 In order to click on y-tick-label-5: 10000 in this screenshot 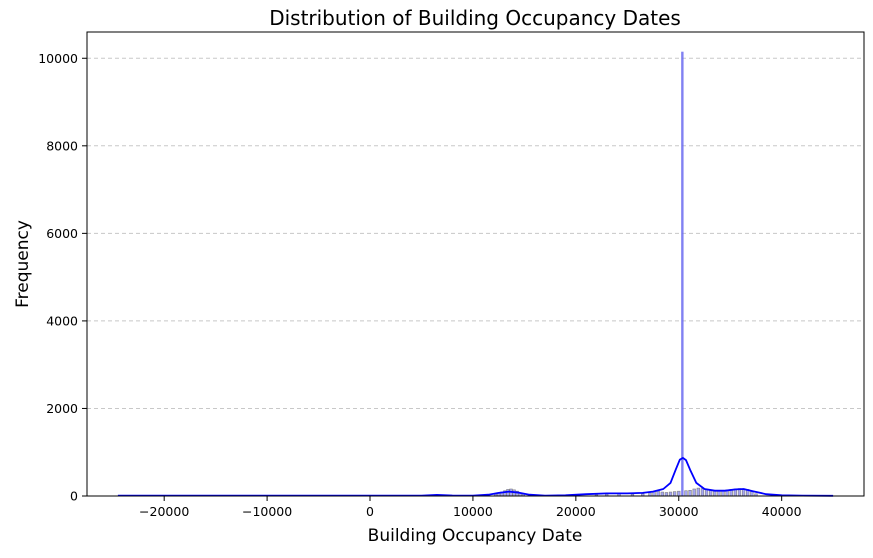, I will do `click(58, 58)`.